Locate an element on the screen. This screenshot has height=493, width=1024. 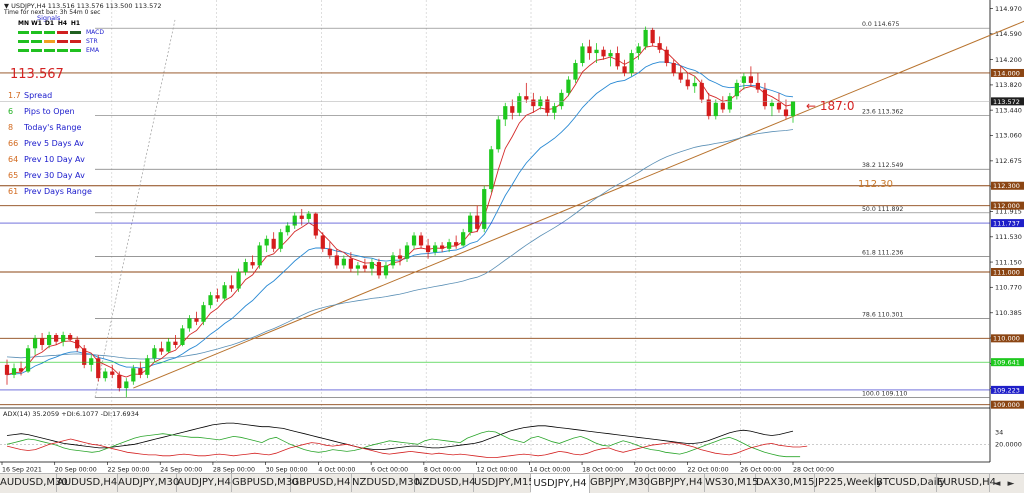
chart-tab: AUDJPY,H4 is located at coordinates (204, 483).